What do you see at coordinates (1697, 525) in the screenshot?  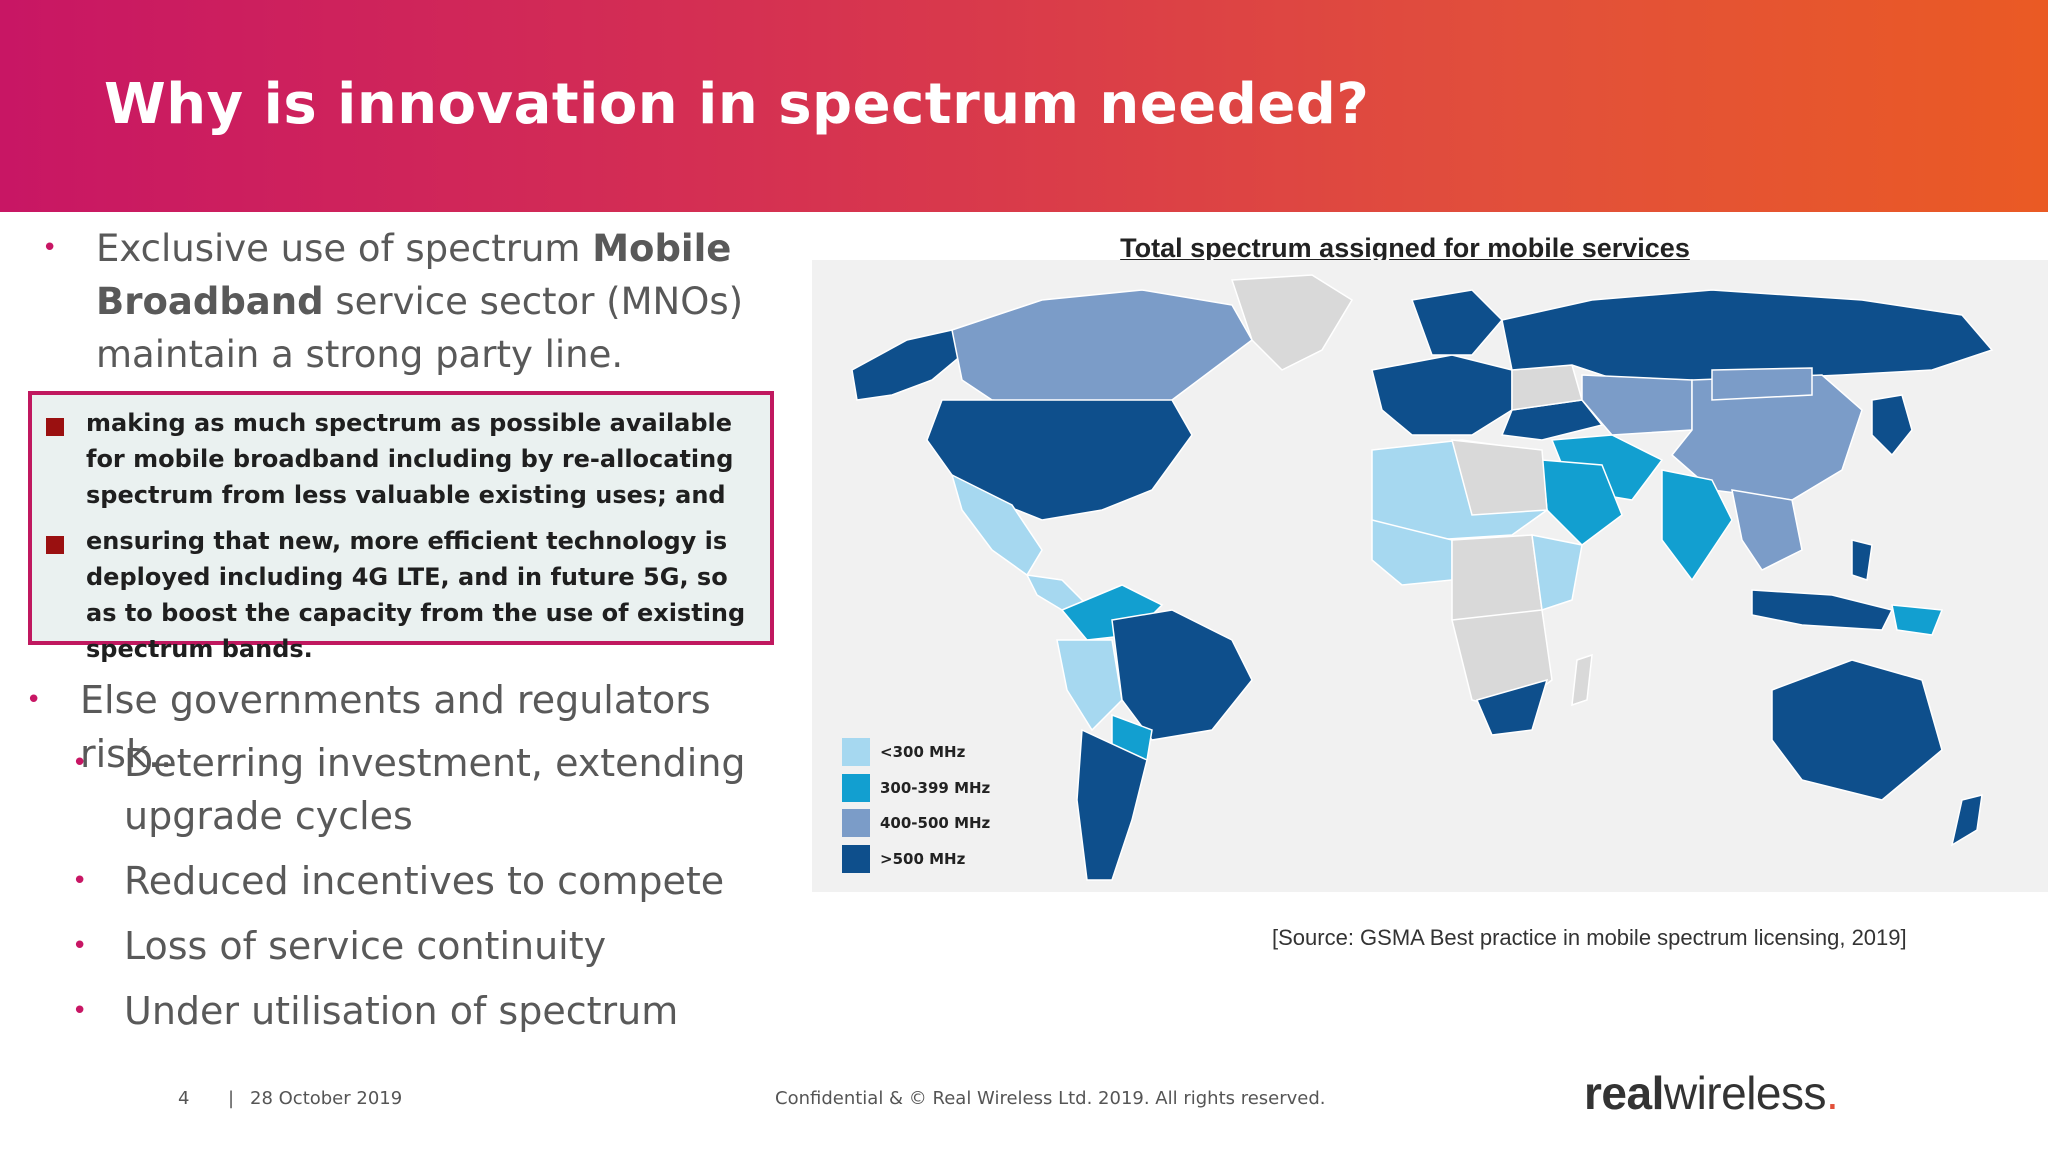 I see `map-region-india` at bounding box center [1697, 525].